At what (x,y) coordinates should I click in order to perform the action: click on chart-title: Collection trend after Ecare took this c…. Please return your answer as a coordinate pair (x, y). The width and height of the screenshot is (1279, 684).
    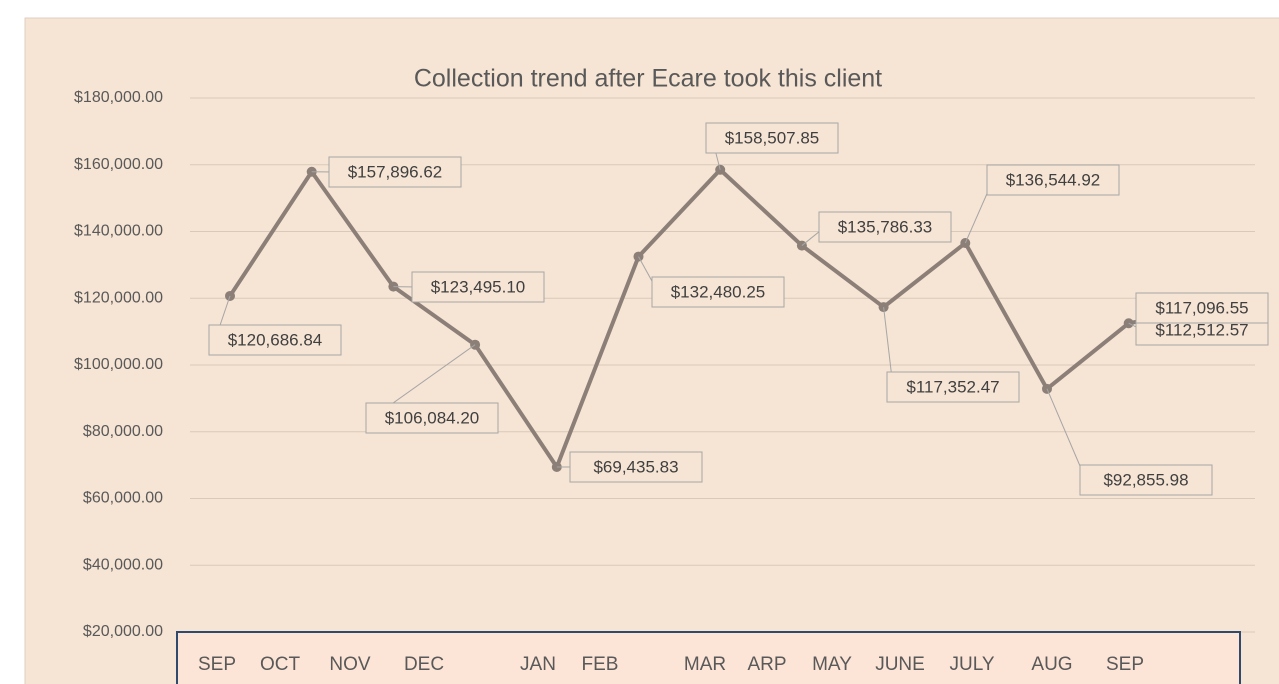
    Looking at the image, I should click on (648, 79).